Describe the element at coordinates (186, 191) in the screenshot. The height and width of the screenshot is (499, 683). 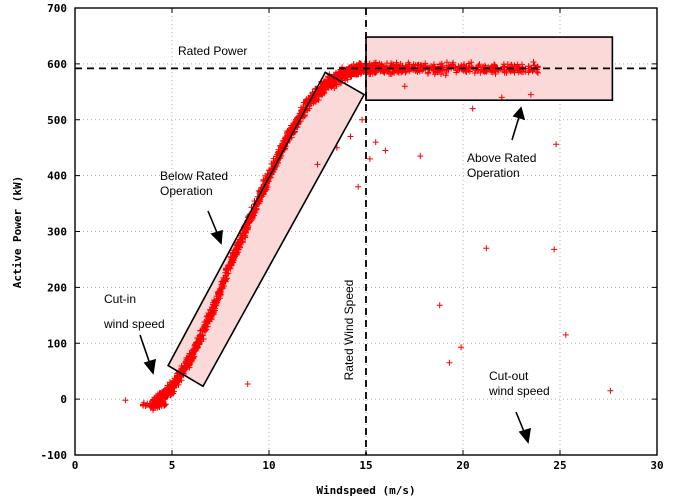
I see `below-rated-label-line2: Operation` at that location.